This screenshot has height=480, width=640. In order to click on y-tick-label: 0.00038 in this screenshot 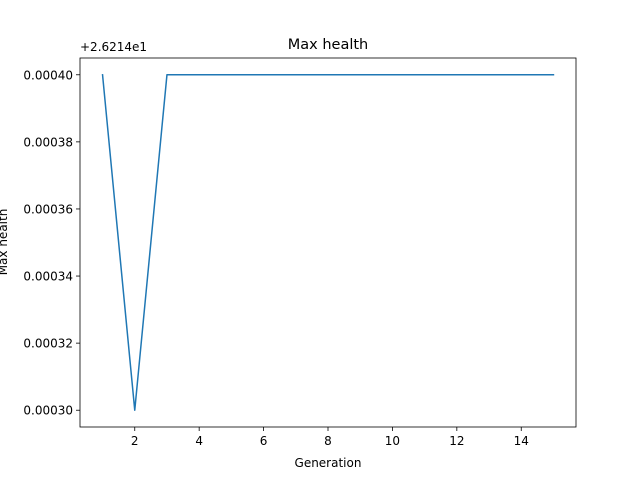, I will do `click(48, 142)`.